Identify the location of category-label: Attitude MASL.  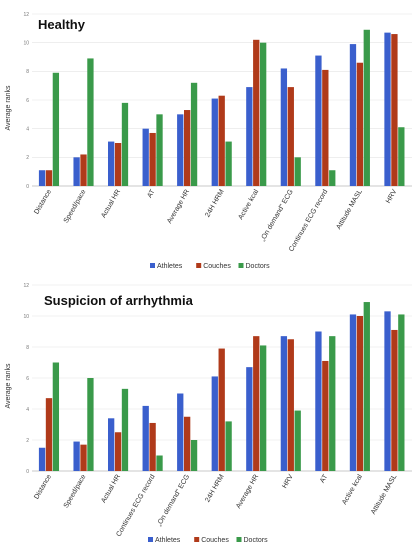
(349, 209).